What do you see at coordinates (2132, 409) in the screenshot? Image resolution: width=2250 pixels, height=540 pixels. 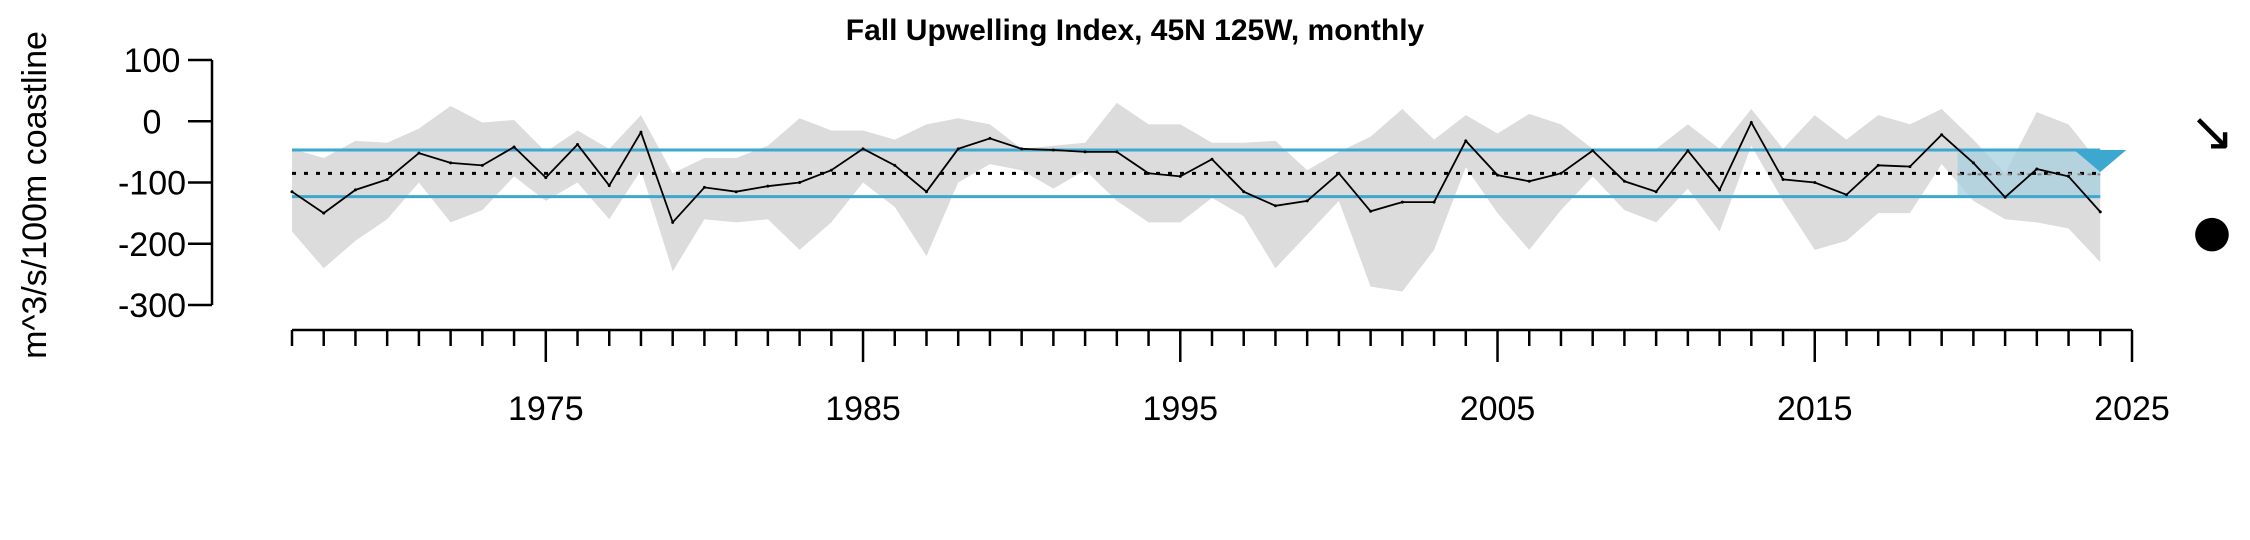 I see `x-tick-label: 2025` at bounding box center [2132, 409].